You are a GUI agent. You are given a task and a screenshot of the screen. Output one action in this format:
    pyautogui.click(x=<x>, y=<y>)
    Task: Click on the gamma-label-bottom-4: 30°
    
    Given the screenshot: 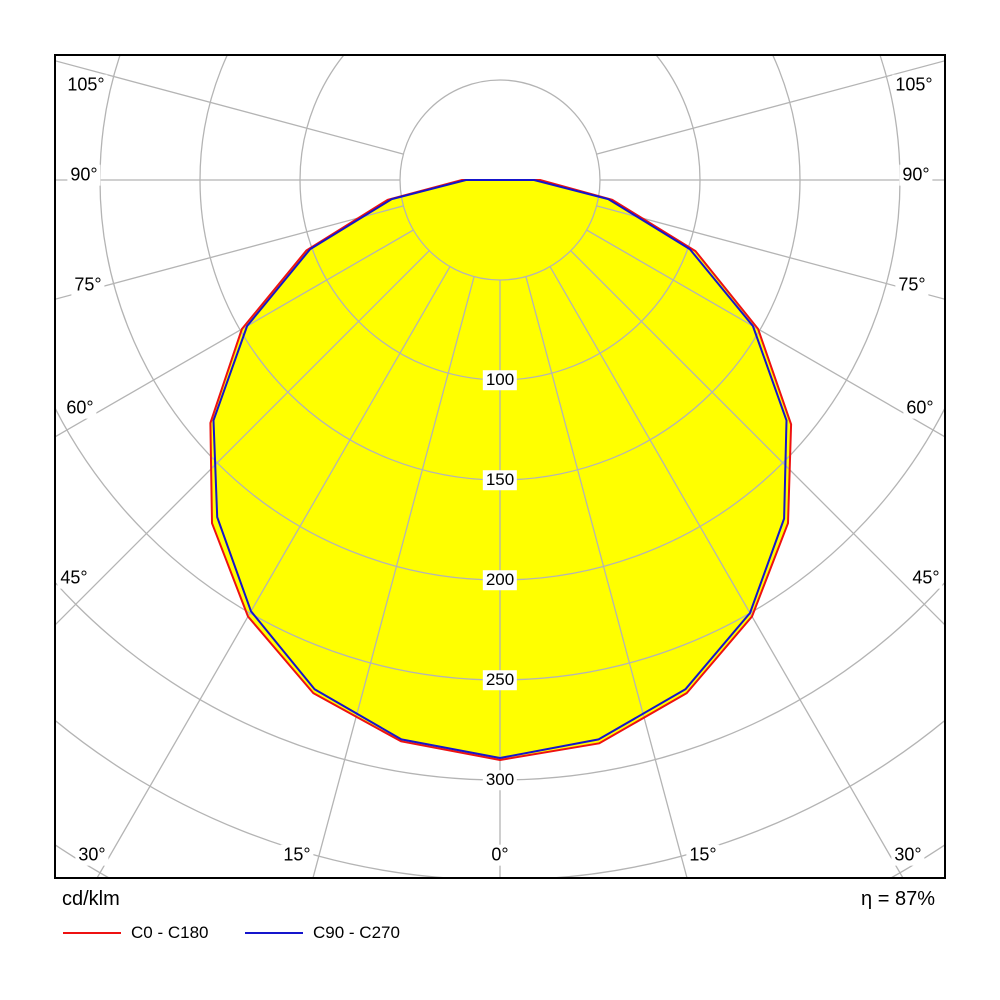 What is the action you would take?
    pyautogui.click(x=908, y=855)
    